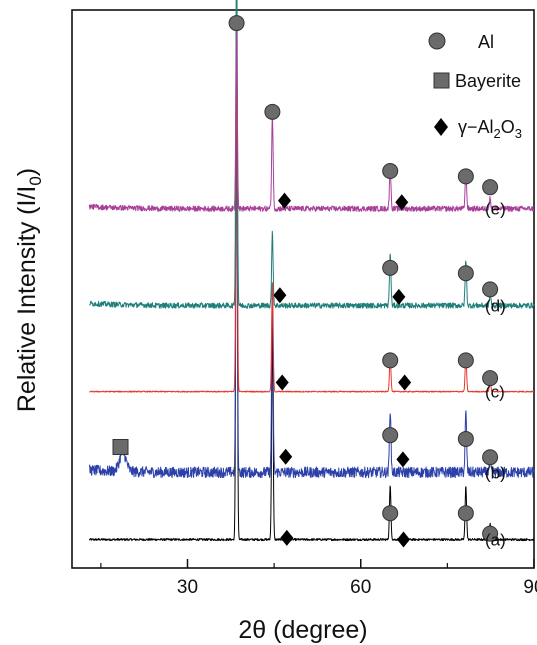 The image size is (537, 645). Describe the element at coordinates (495, 472) in the screenshot. I see `curve-label: (b)` at that location.